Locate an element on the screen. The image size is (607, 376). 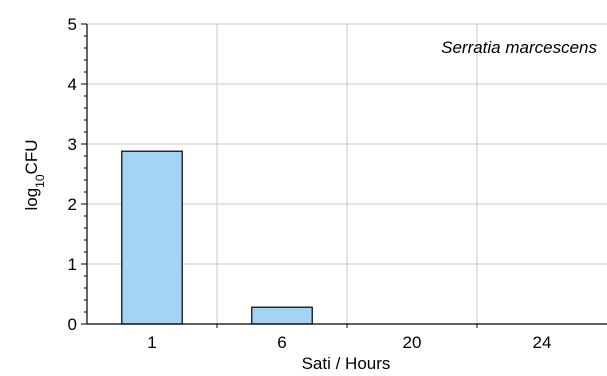
y-tick-label: 0 is located at coordinates (72, 324).